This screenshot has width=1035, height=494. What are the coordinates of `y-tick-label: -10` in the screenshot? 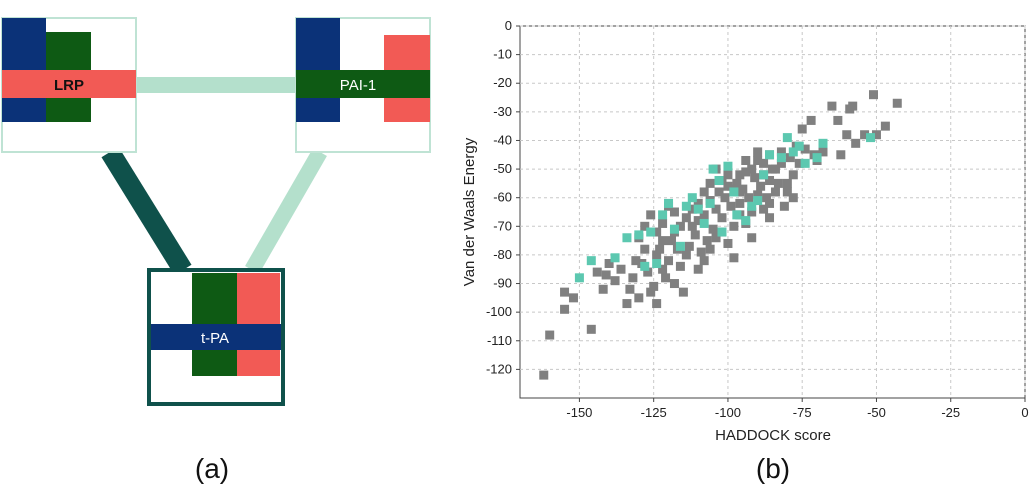 It's located at (502, 54).